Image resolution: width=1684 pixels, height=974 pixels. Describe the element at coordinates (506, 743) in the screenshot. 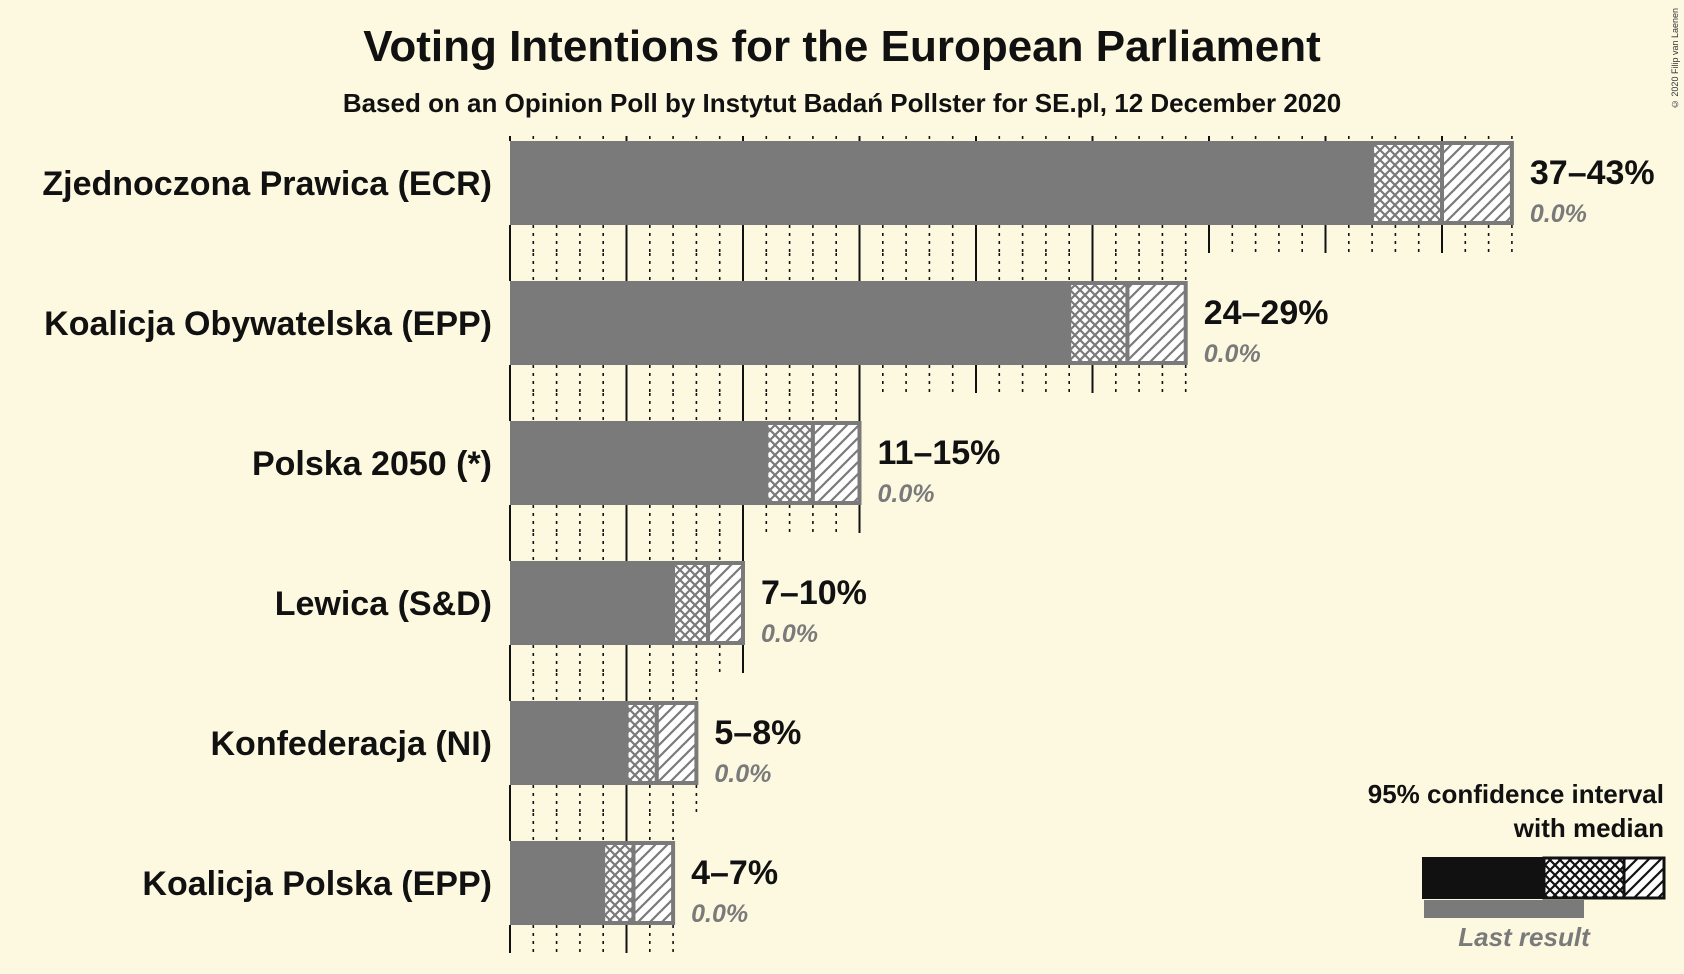

I see `party-row: Konfederacja (NI) 5–8% 0.0%` at that location.